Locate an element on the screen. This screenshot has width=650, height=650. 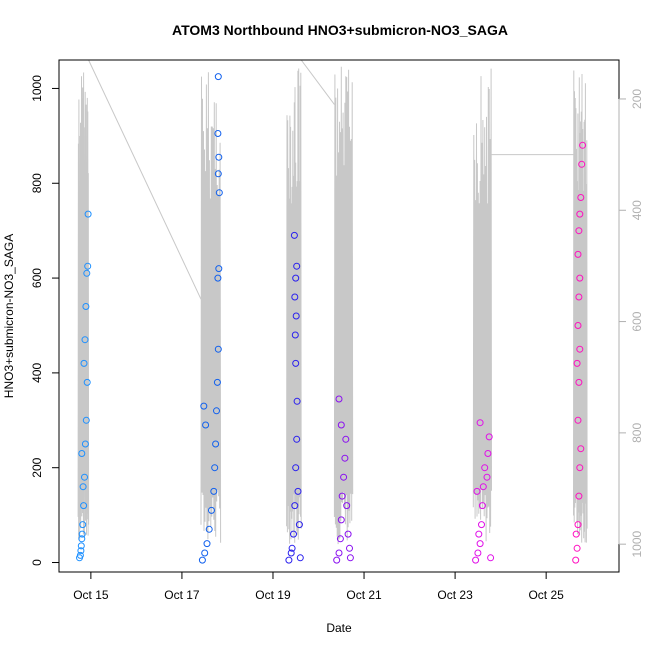
x-axis: Oct 15 Oct 17 Oct 19 Oct 21 Oct 23 Oct 25 is located at coordinates (318, 586).